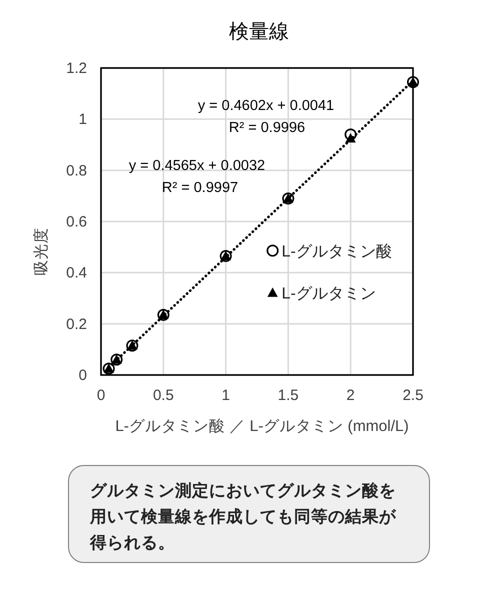  Describe the element at coordinates (337, 252) in the screenshot. I see `legend-label: L-グルタミン酸` at that location.